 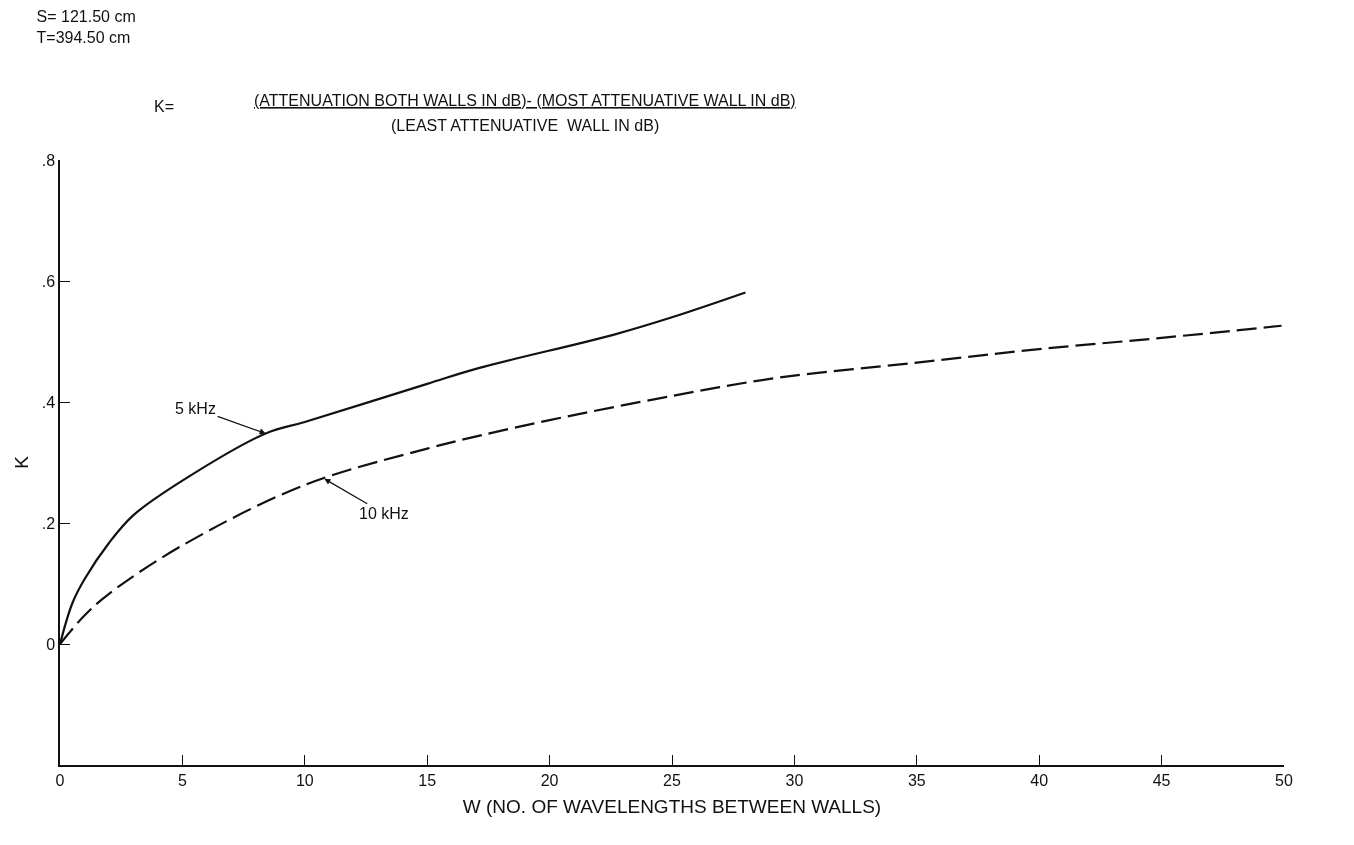 What do you see at coordinates (304, 780) in the screenshot?
I see `x-tick-label: 10` at bounding box center [304, 780].